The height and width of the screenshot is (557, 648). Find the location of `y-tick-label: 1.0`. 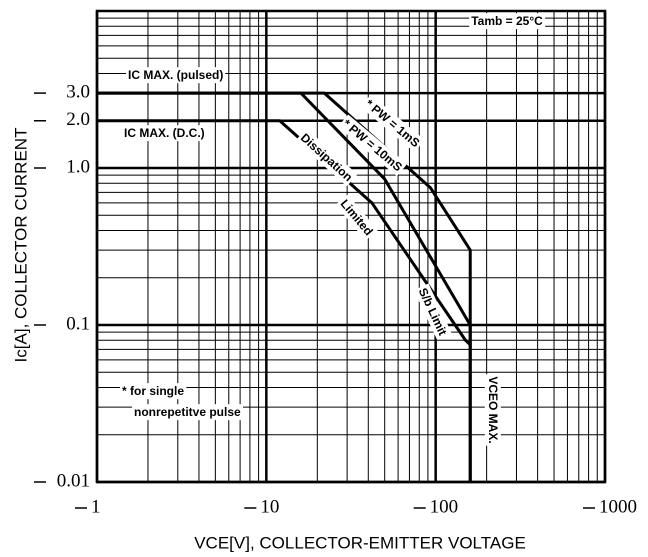

y-tick-label: 1.0 is located at coordinates (78, 166).